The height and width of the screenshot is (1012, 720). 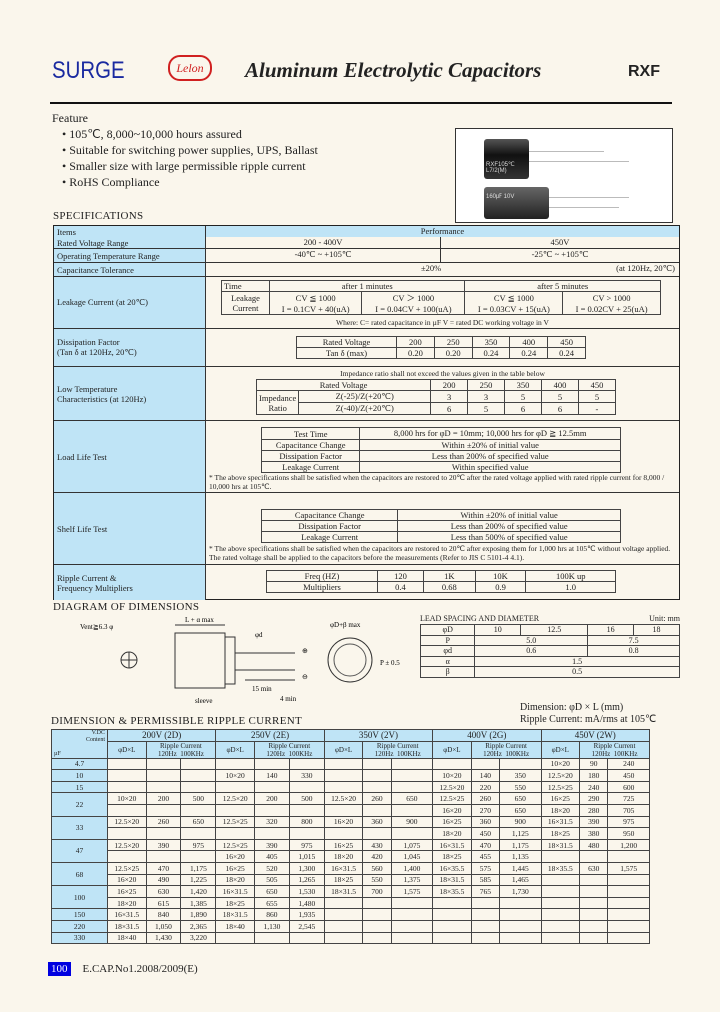 What do you see at coordinates (520, 775) in the screenshot?
I see `ripple-100khz-cell: 350` at bounding box center [520, 775].